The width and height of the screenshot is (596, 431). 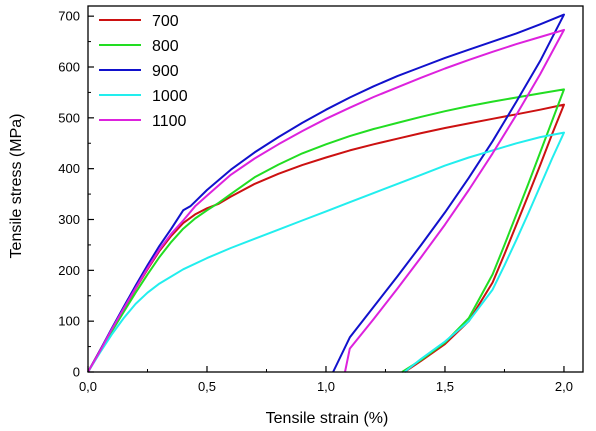 I want to click on x-tick-label: 1,0, so click(x=326, y=386).